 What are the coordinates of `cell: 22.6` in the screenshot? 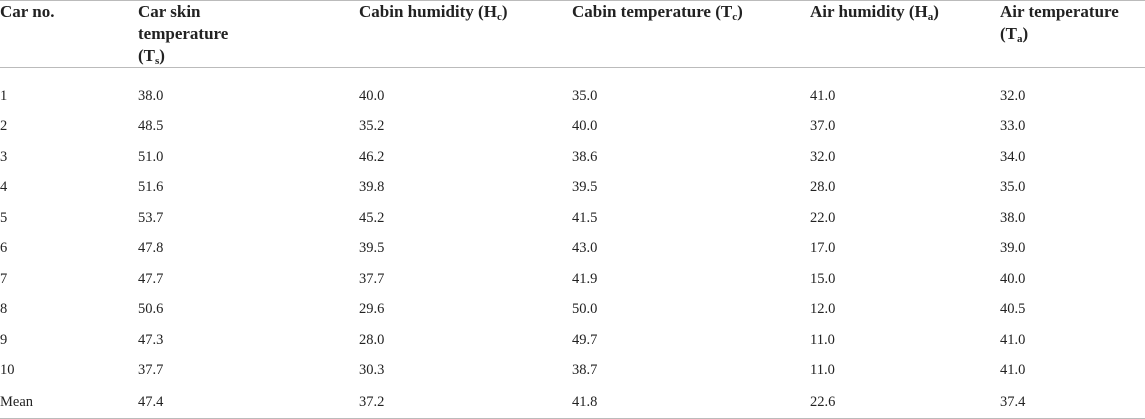 It's located at (905, 402).